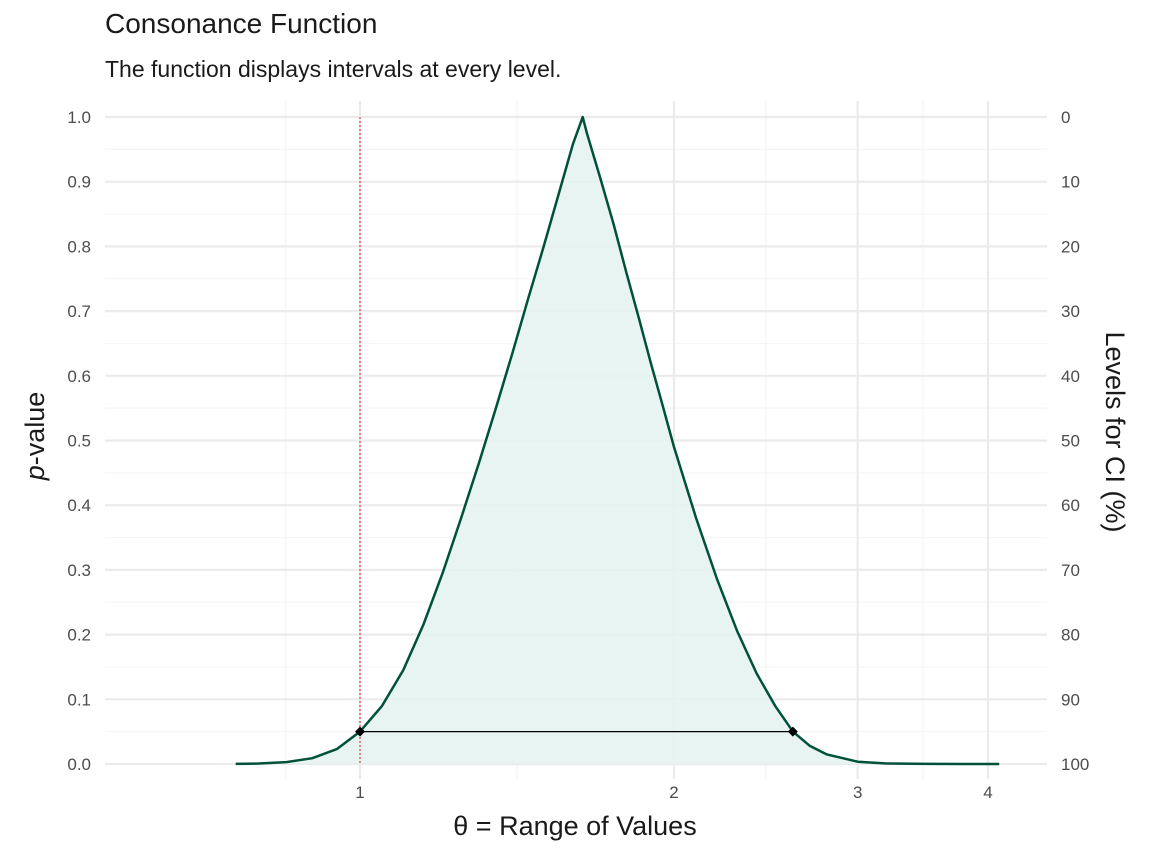  Describe the element at coordinates (1070, 182) in the screenshot. I see `y2-tick-label: 10` at that location.